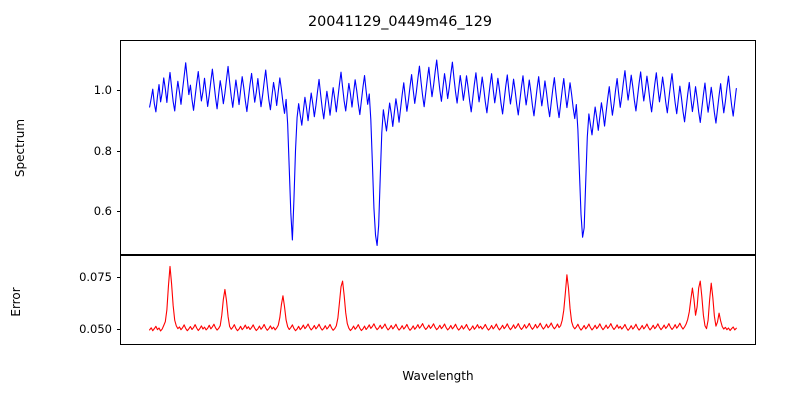 The width and height of the screenshot is (800, 400). I want to click on error-plot-area, so click(443, 298).